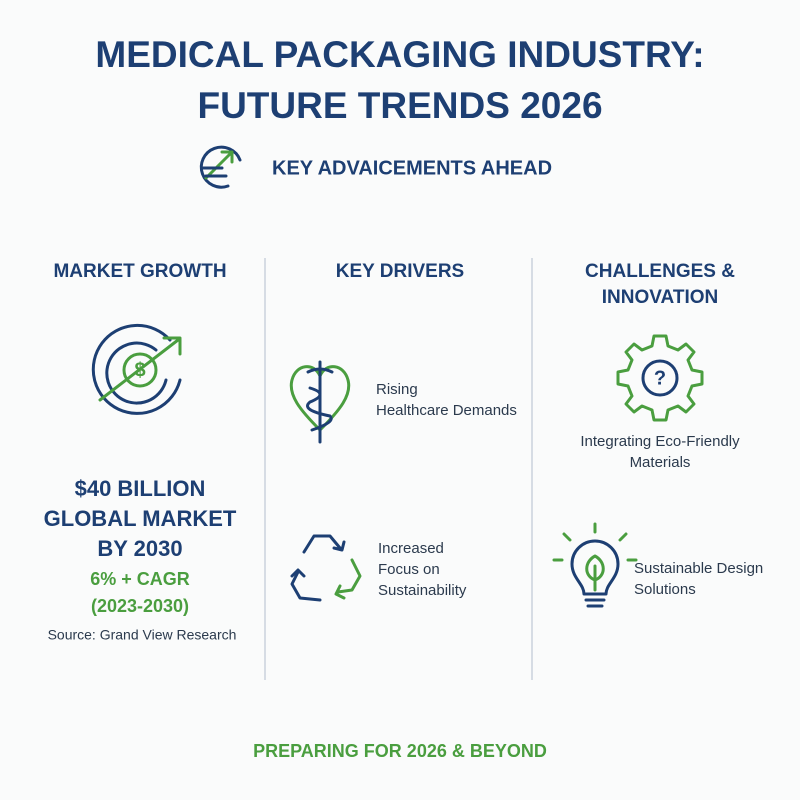 The image size is (800, 800). I want to click on recycle-icon, so click(326, 568).